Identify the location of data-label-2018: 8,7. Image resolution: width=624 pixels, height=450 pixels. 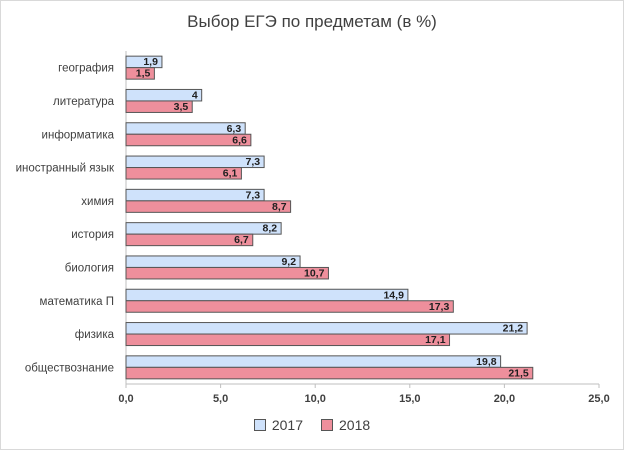
(279, 207).